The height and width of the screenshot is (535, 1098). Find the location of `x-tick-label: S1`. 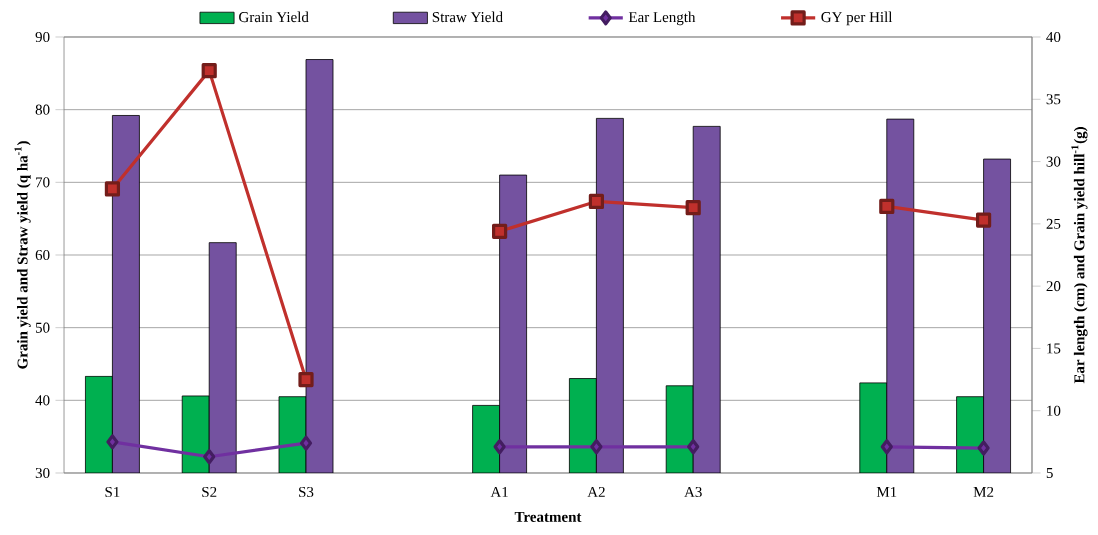

x-tick-label: S1 is located at coordinates (112, 492).